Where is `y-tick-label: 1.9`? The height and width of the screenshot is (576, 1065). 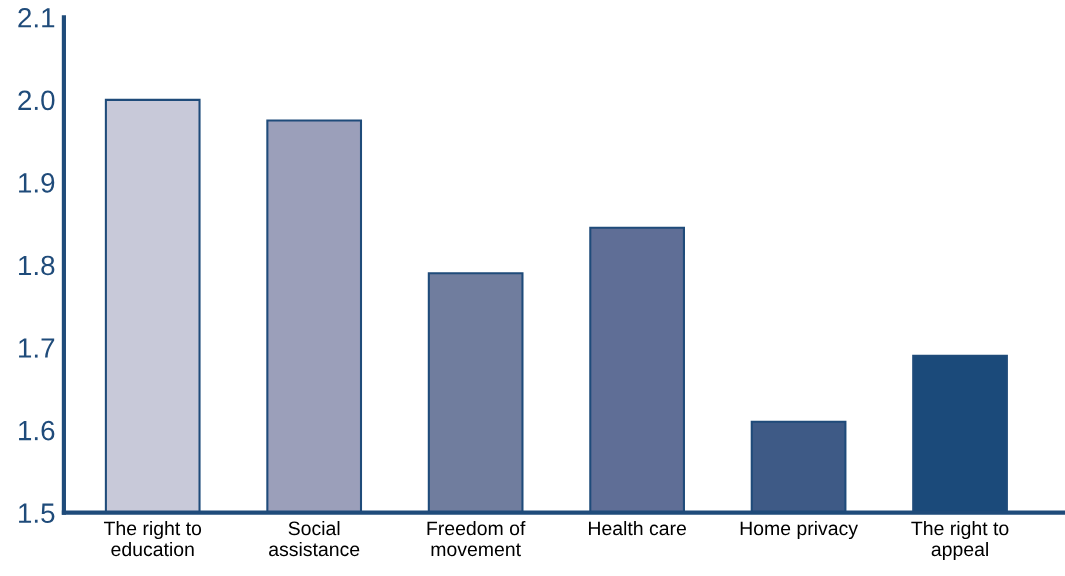
y-tick-label: 1.9 is located at coordinates (37, 183).